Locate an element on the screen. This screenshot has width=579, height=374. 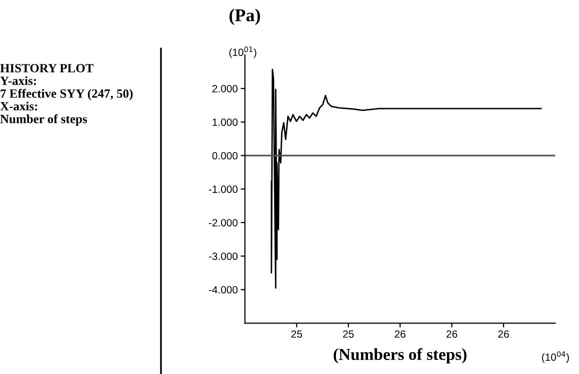
y-tick-label: 1.000 is located at coordinates (225, 122).